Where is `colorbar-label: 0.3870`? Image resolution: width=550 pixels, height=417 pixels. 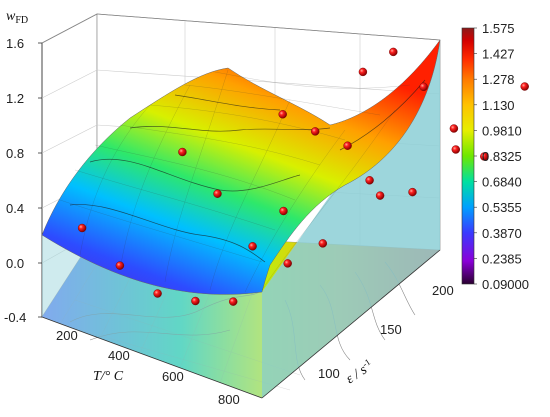 colorbar-label: 0.3870 is located at coordinates (502, 233).